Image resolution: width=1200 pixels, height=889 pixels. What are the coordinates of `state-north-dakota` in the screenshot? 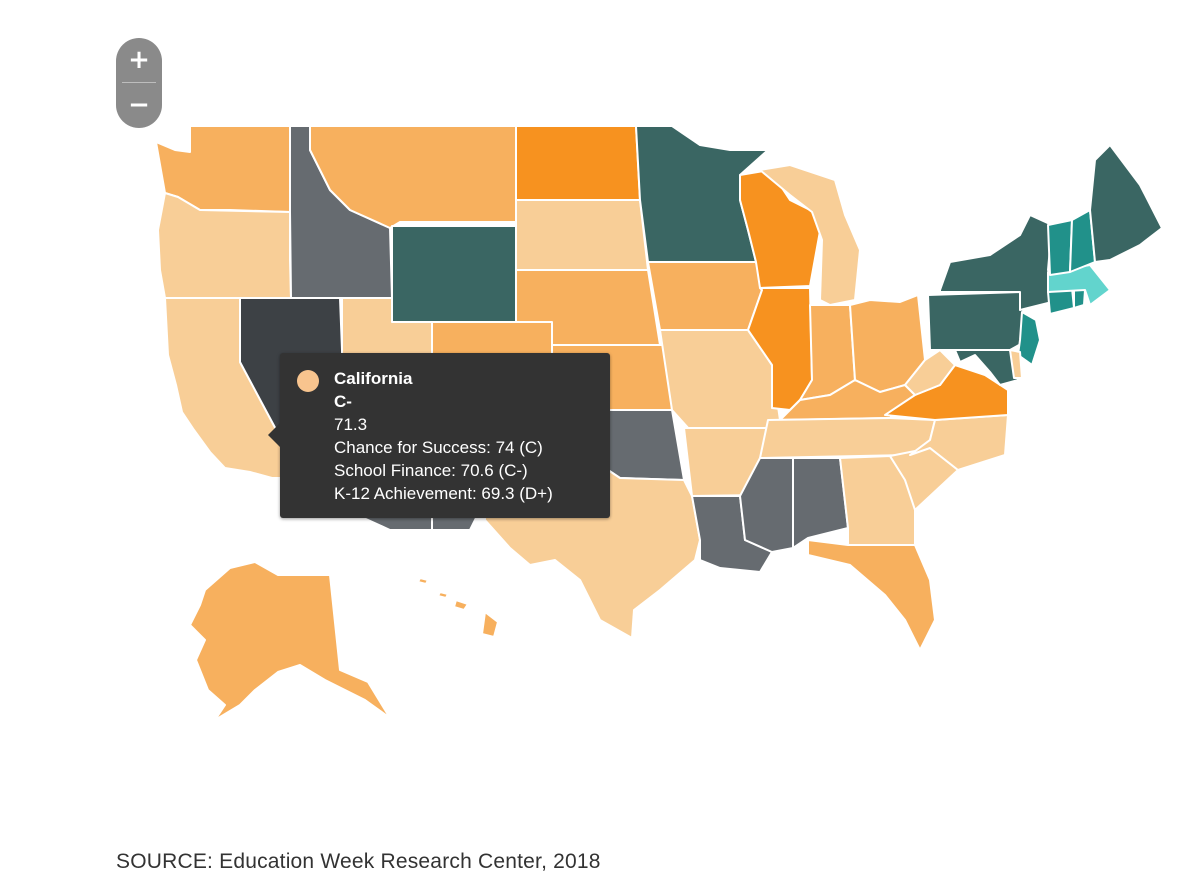 It's located at (578, 163).